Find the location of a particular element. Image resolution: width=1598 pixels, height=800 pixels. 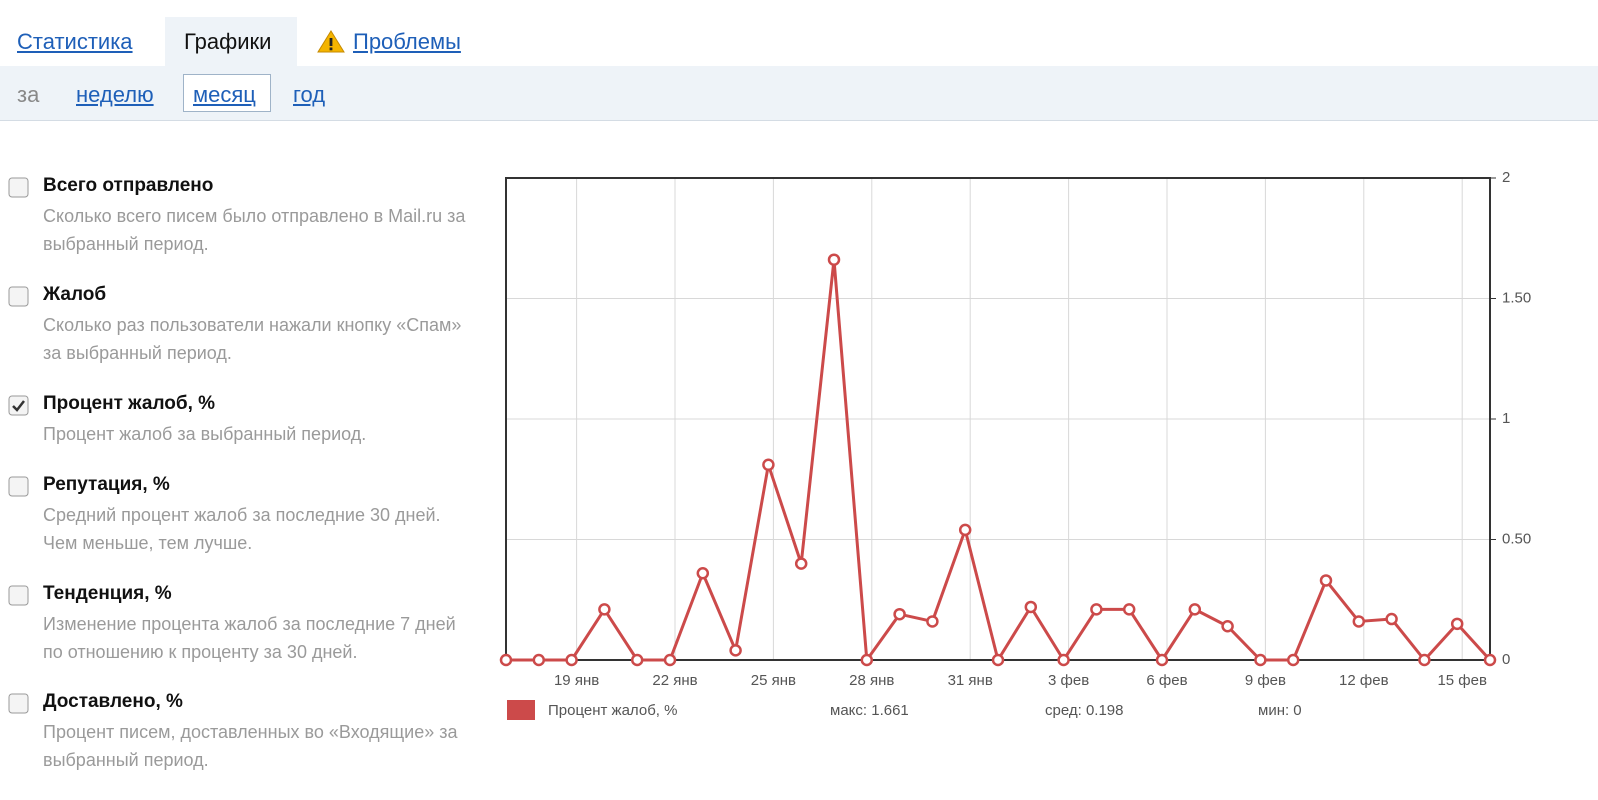

metric-title: Процент жалоб, % is located at coordinates (129, 403).